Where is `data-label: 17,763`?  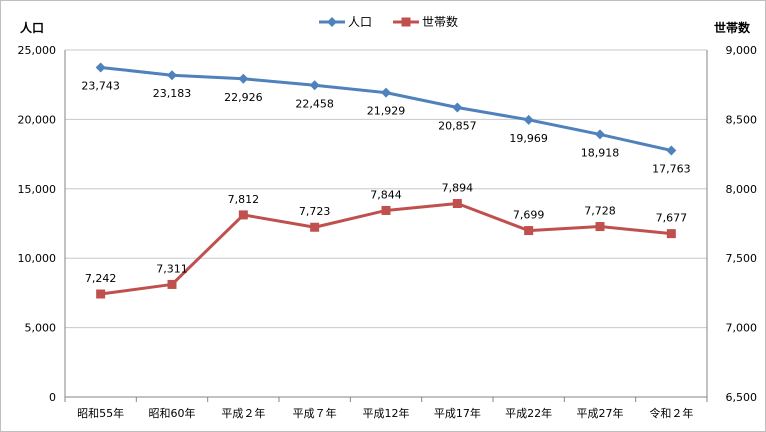
data-label: 17,763 is located at coordinates (671, 168).